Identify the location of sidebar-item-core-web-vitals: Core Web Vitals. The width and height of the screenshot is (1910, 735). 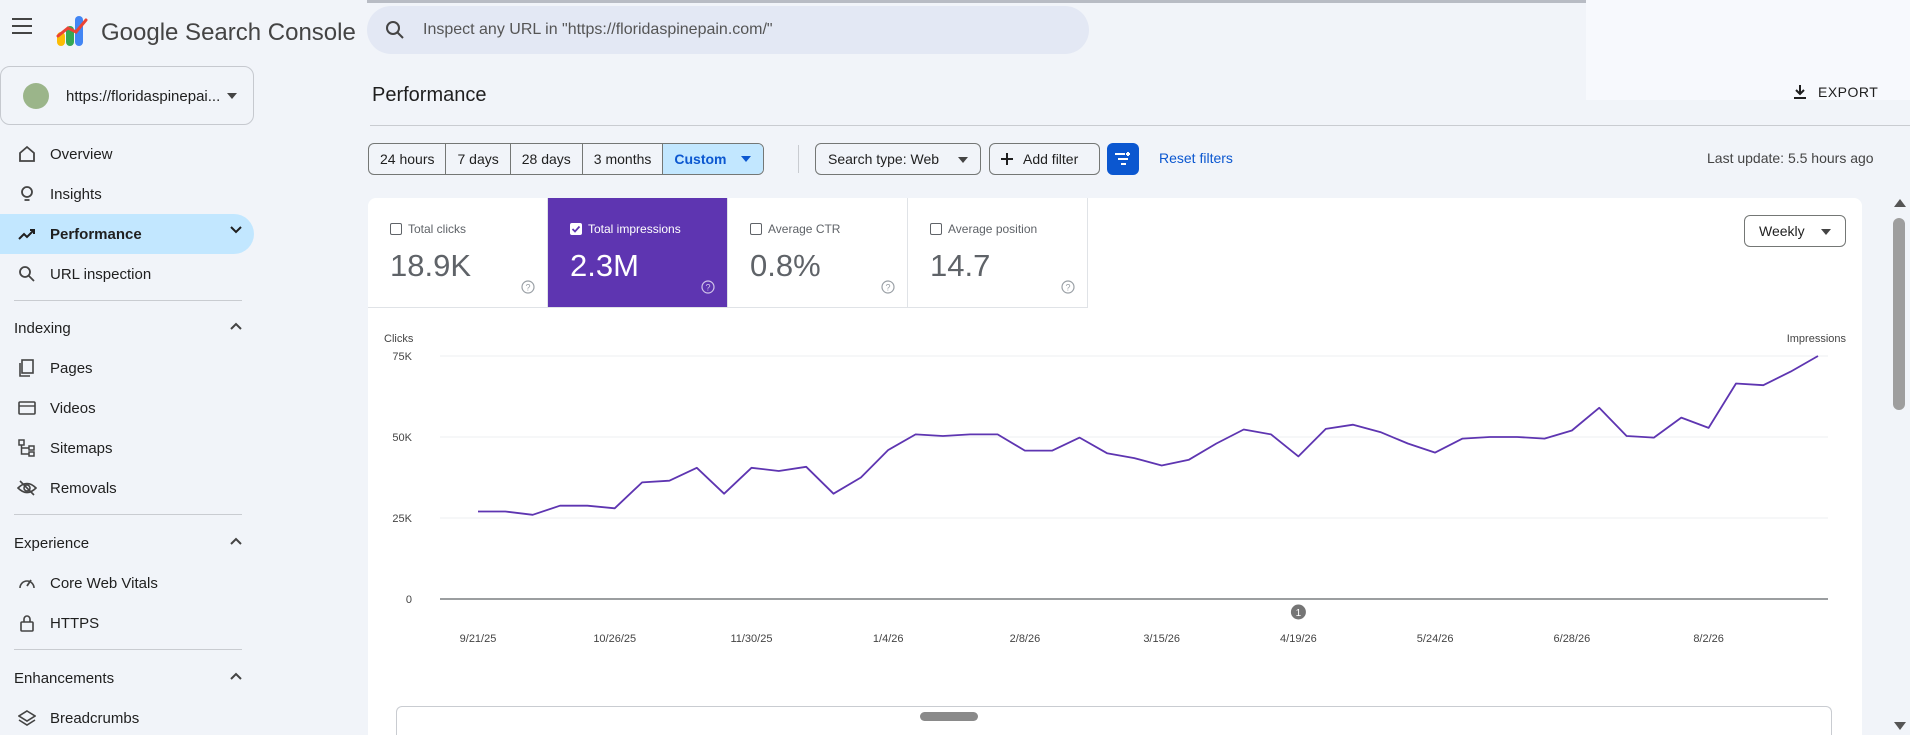
(127, 583).